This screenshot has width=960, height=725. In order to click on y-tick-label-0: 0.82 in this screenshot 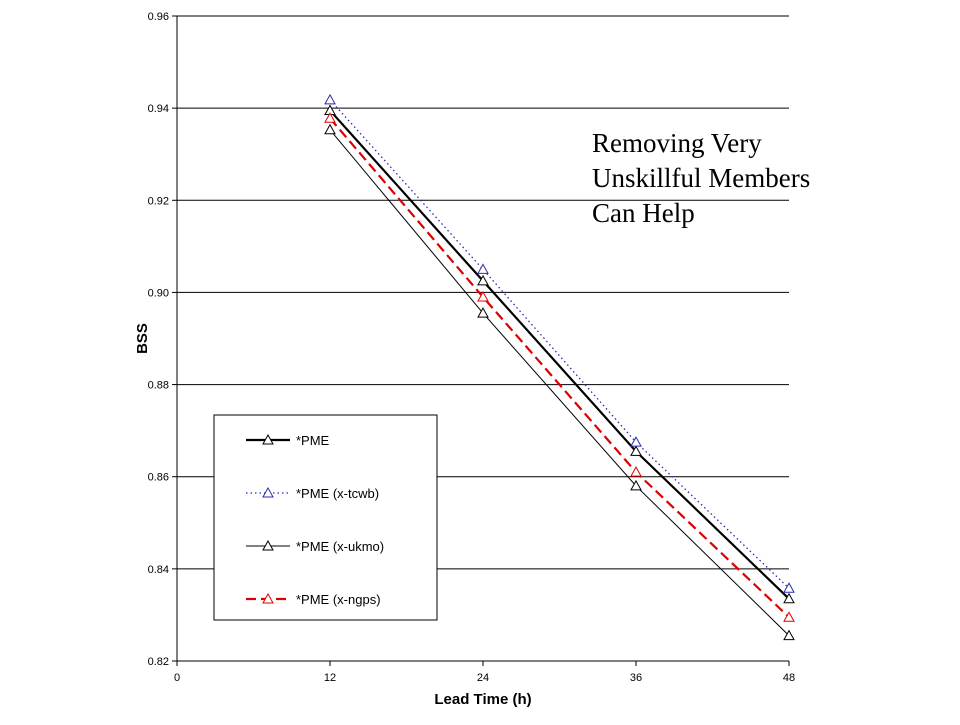, I will do `click(158, 662)`.